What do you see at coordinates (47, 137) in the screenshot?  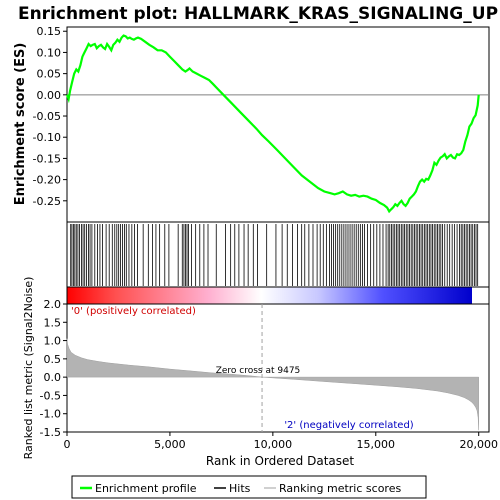 I see `es-y-tick-label: -0.10` at bounding box center [47, 137].